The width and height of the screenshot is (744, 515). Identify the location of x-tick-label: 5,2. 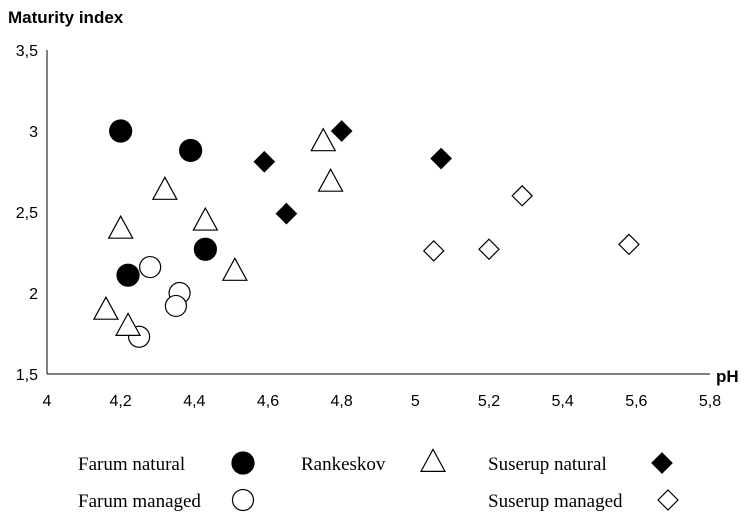
(489, 401).